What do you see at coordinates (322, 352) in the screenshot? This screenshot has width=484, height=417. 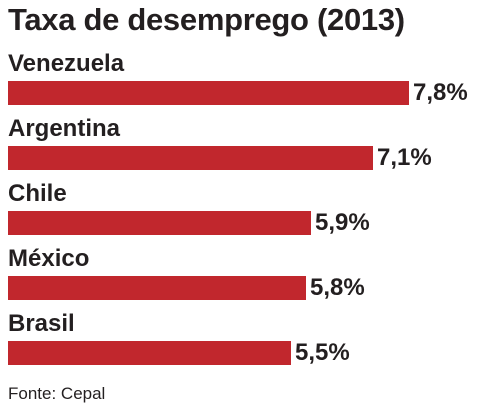 I see `value-label: 5,5%` at bounding box center [322, 352].